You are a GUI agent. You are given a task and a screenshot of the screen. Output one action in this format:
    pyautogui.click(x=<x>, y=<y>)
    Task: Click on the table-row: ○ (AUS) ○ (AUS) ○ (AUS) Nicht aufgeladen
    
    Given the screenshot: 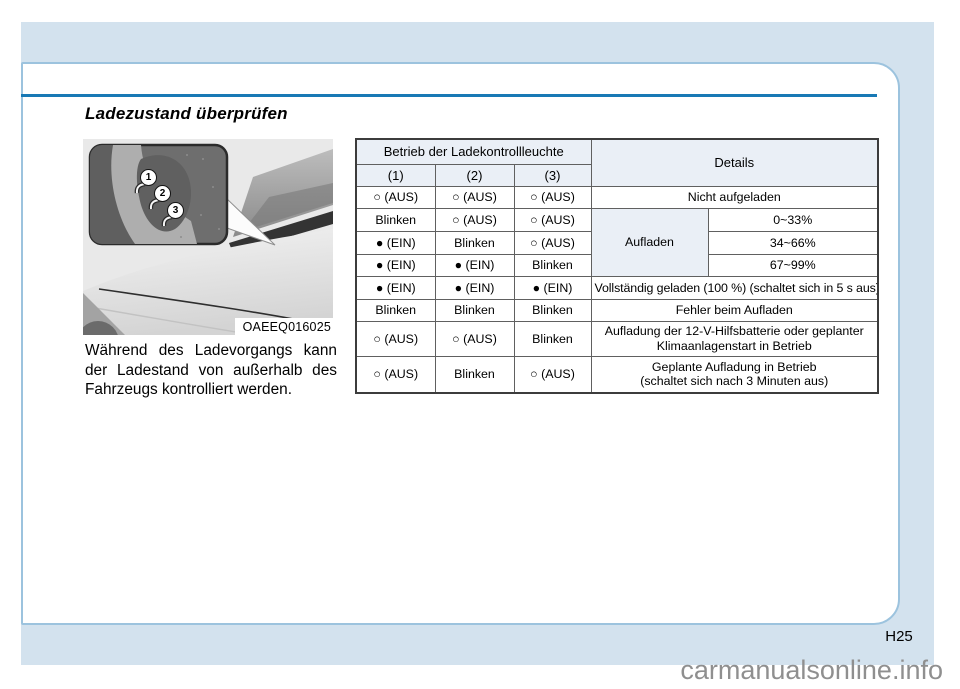 What is the action you would take?
    pyautogui.click(x=617, y=197)
    